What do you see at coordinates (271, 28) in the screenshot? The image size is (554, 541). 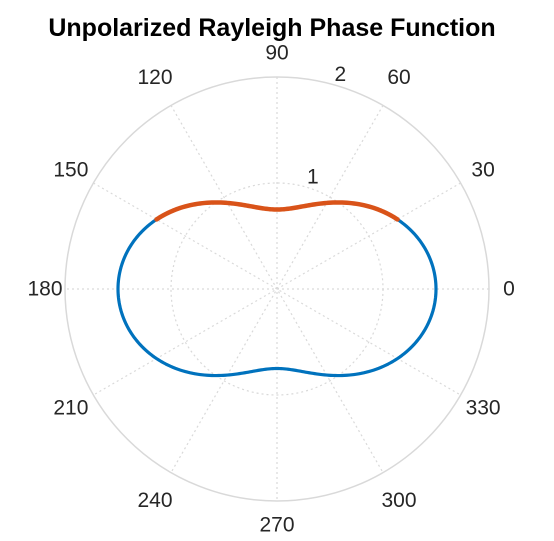 I see `chart-title: Unpolarized Rayleigh Phase Function` at bounding box center [271, 28].